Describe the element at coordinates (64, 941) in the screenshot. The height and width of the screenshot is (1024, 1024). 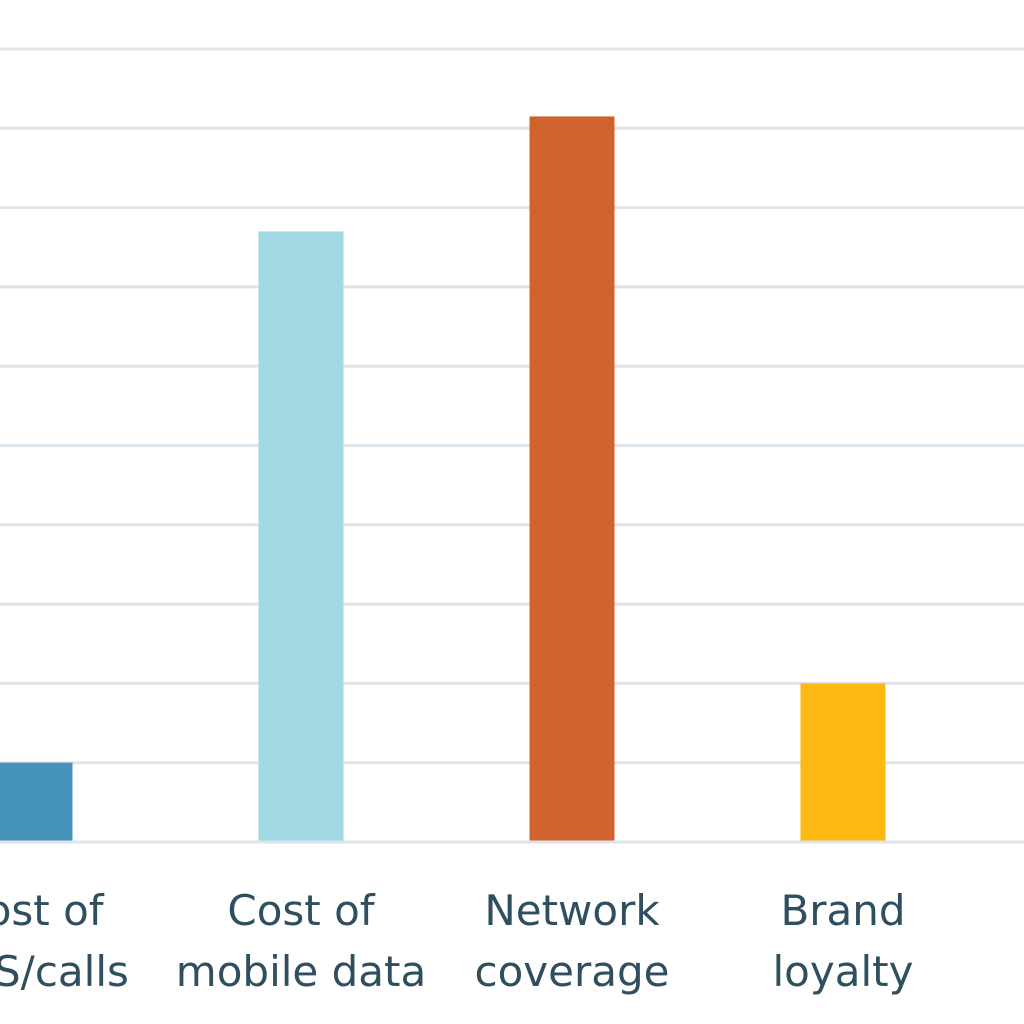
I see `category-label: Cost of SMS/calls` at that location.